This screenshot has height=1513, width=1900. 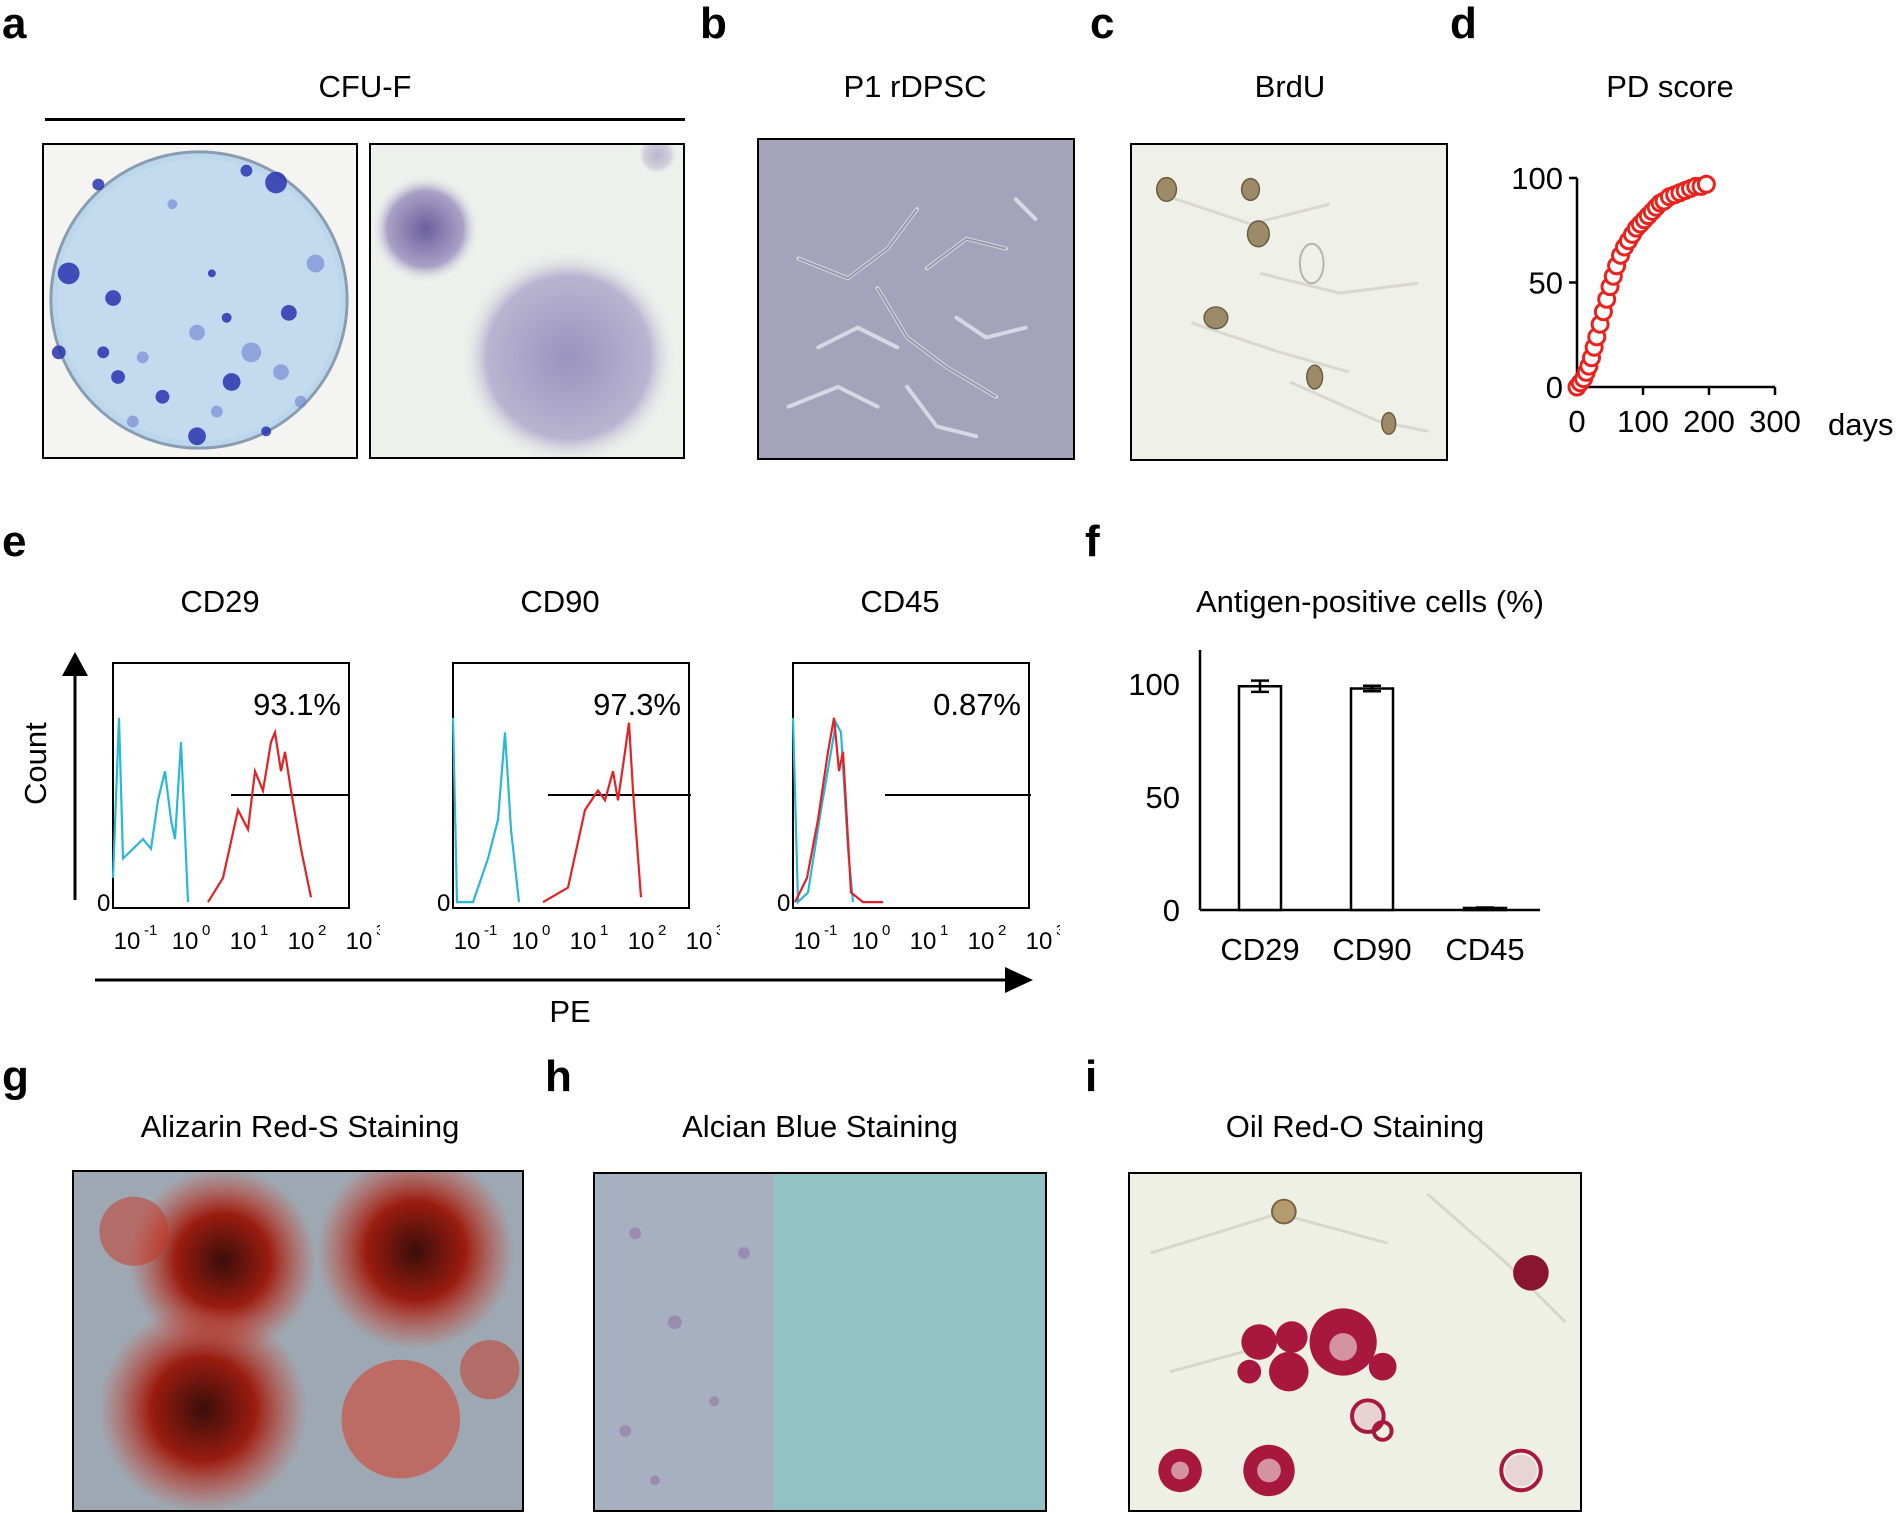 I want to click on panel-letter-d: d, so click(x=1463, y=24).